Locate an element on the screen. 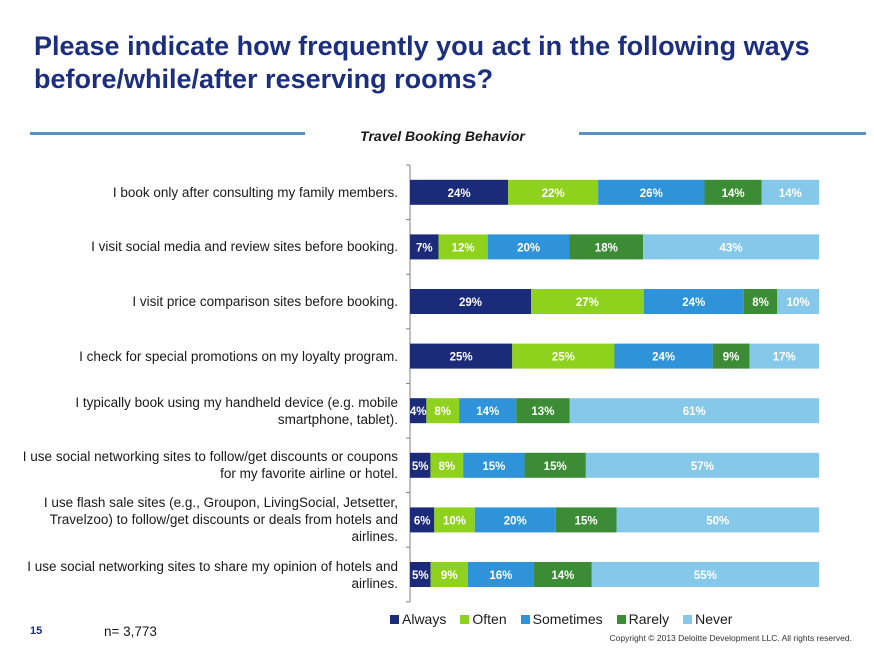 This screenshot has width=874, height=656. data-label: 55% is located at coordinates (705, 576).